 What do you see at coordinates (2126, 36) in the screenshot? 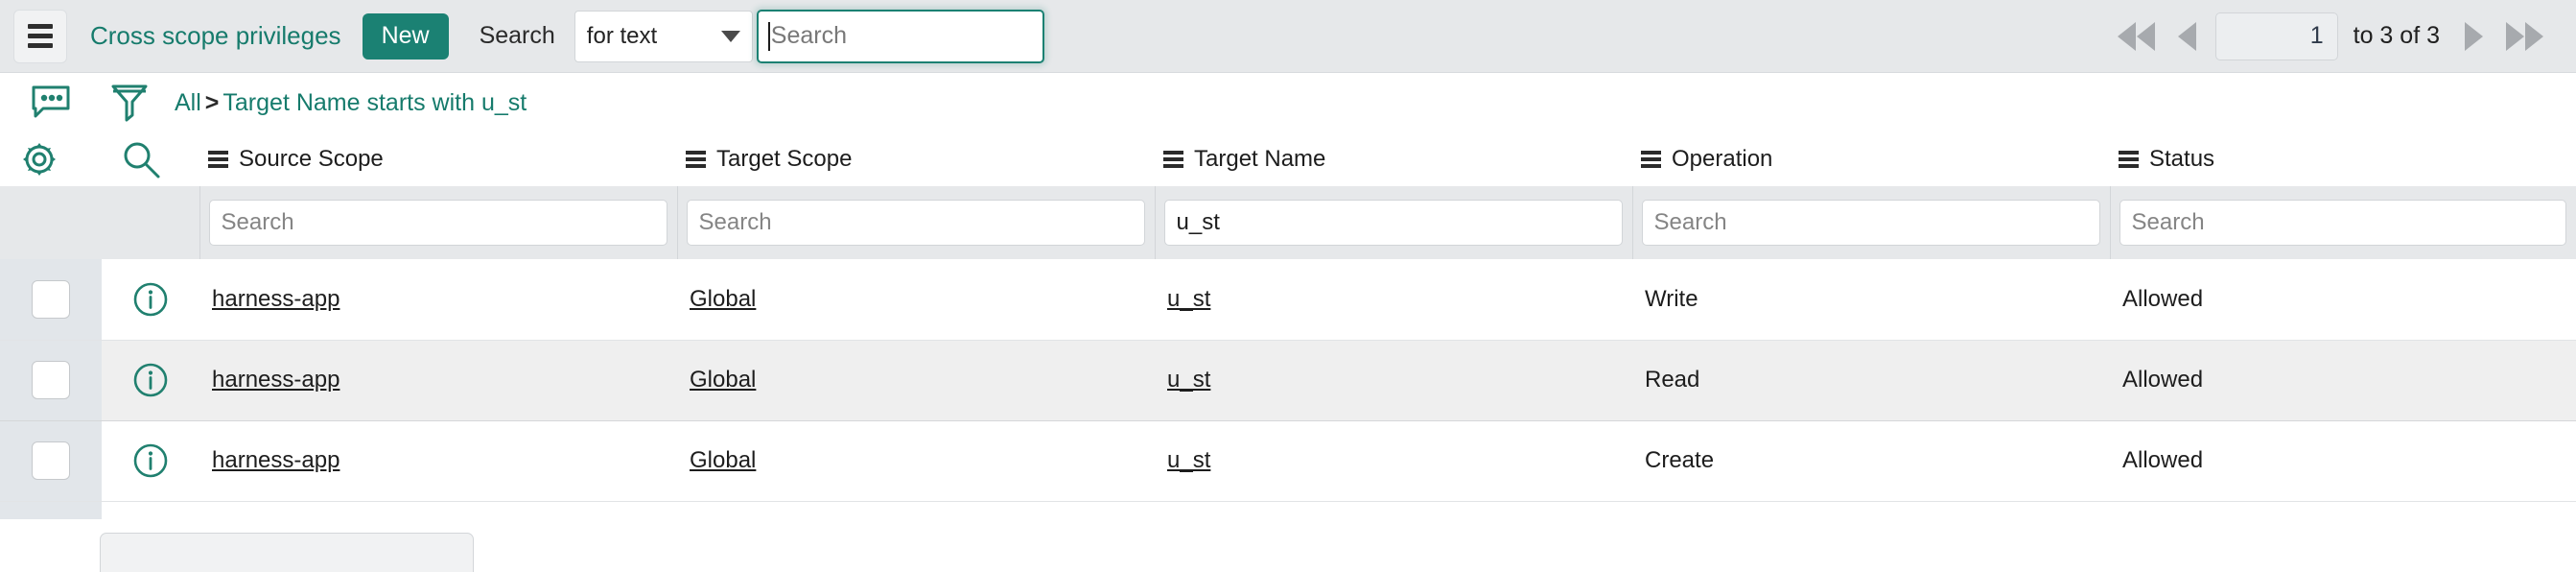
I see `double-left-arrow-icon` at bounding box center [2126, 36].